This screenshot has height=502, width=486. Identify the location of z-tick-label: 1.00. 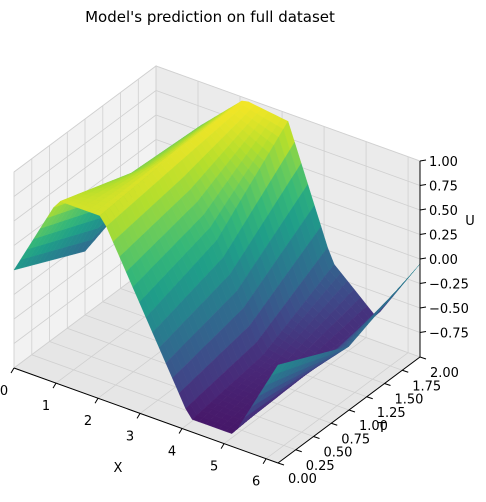
(443, 162).